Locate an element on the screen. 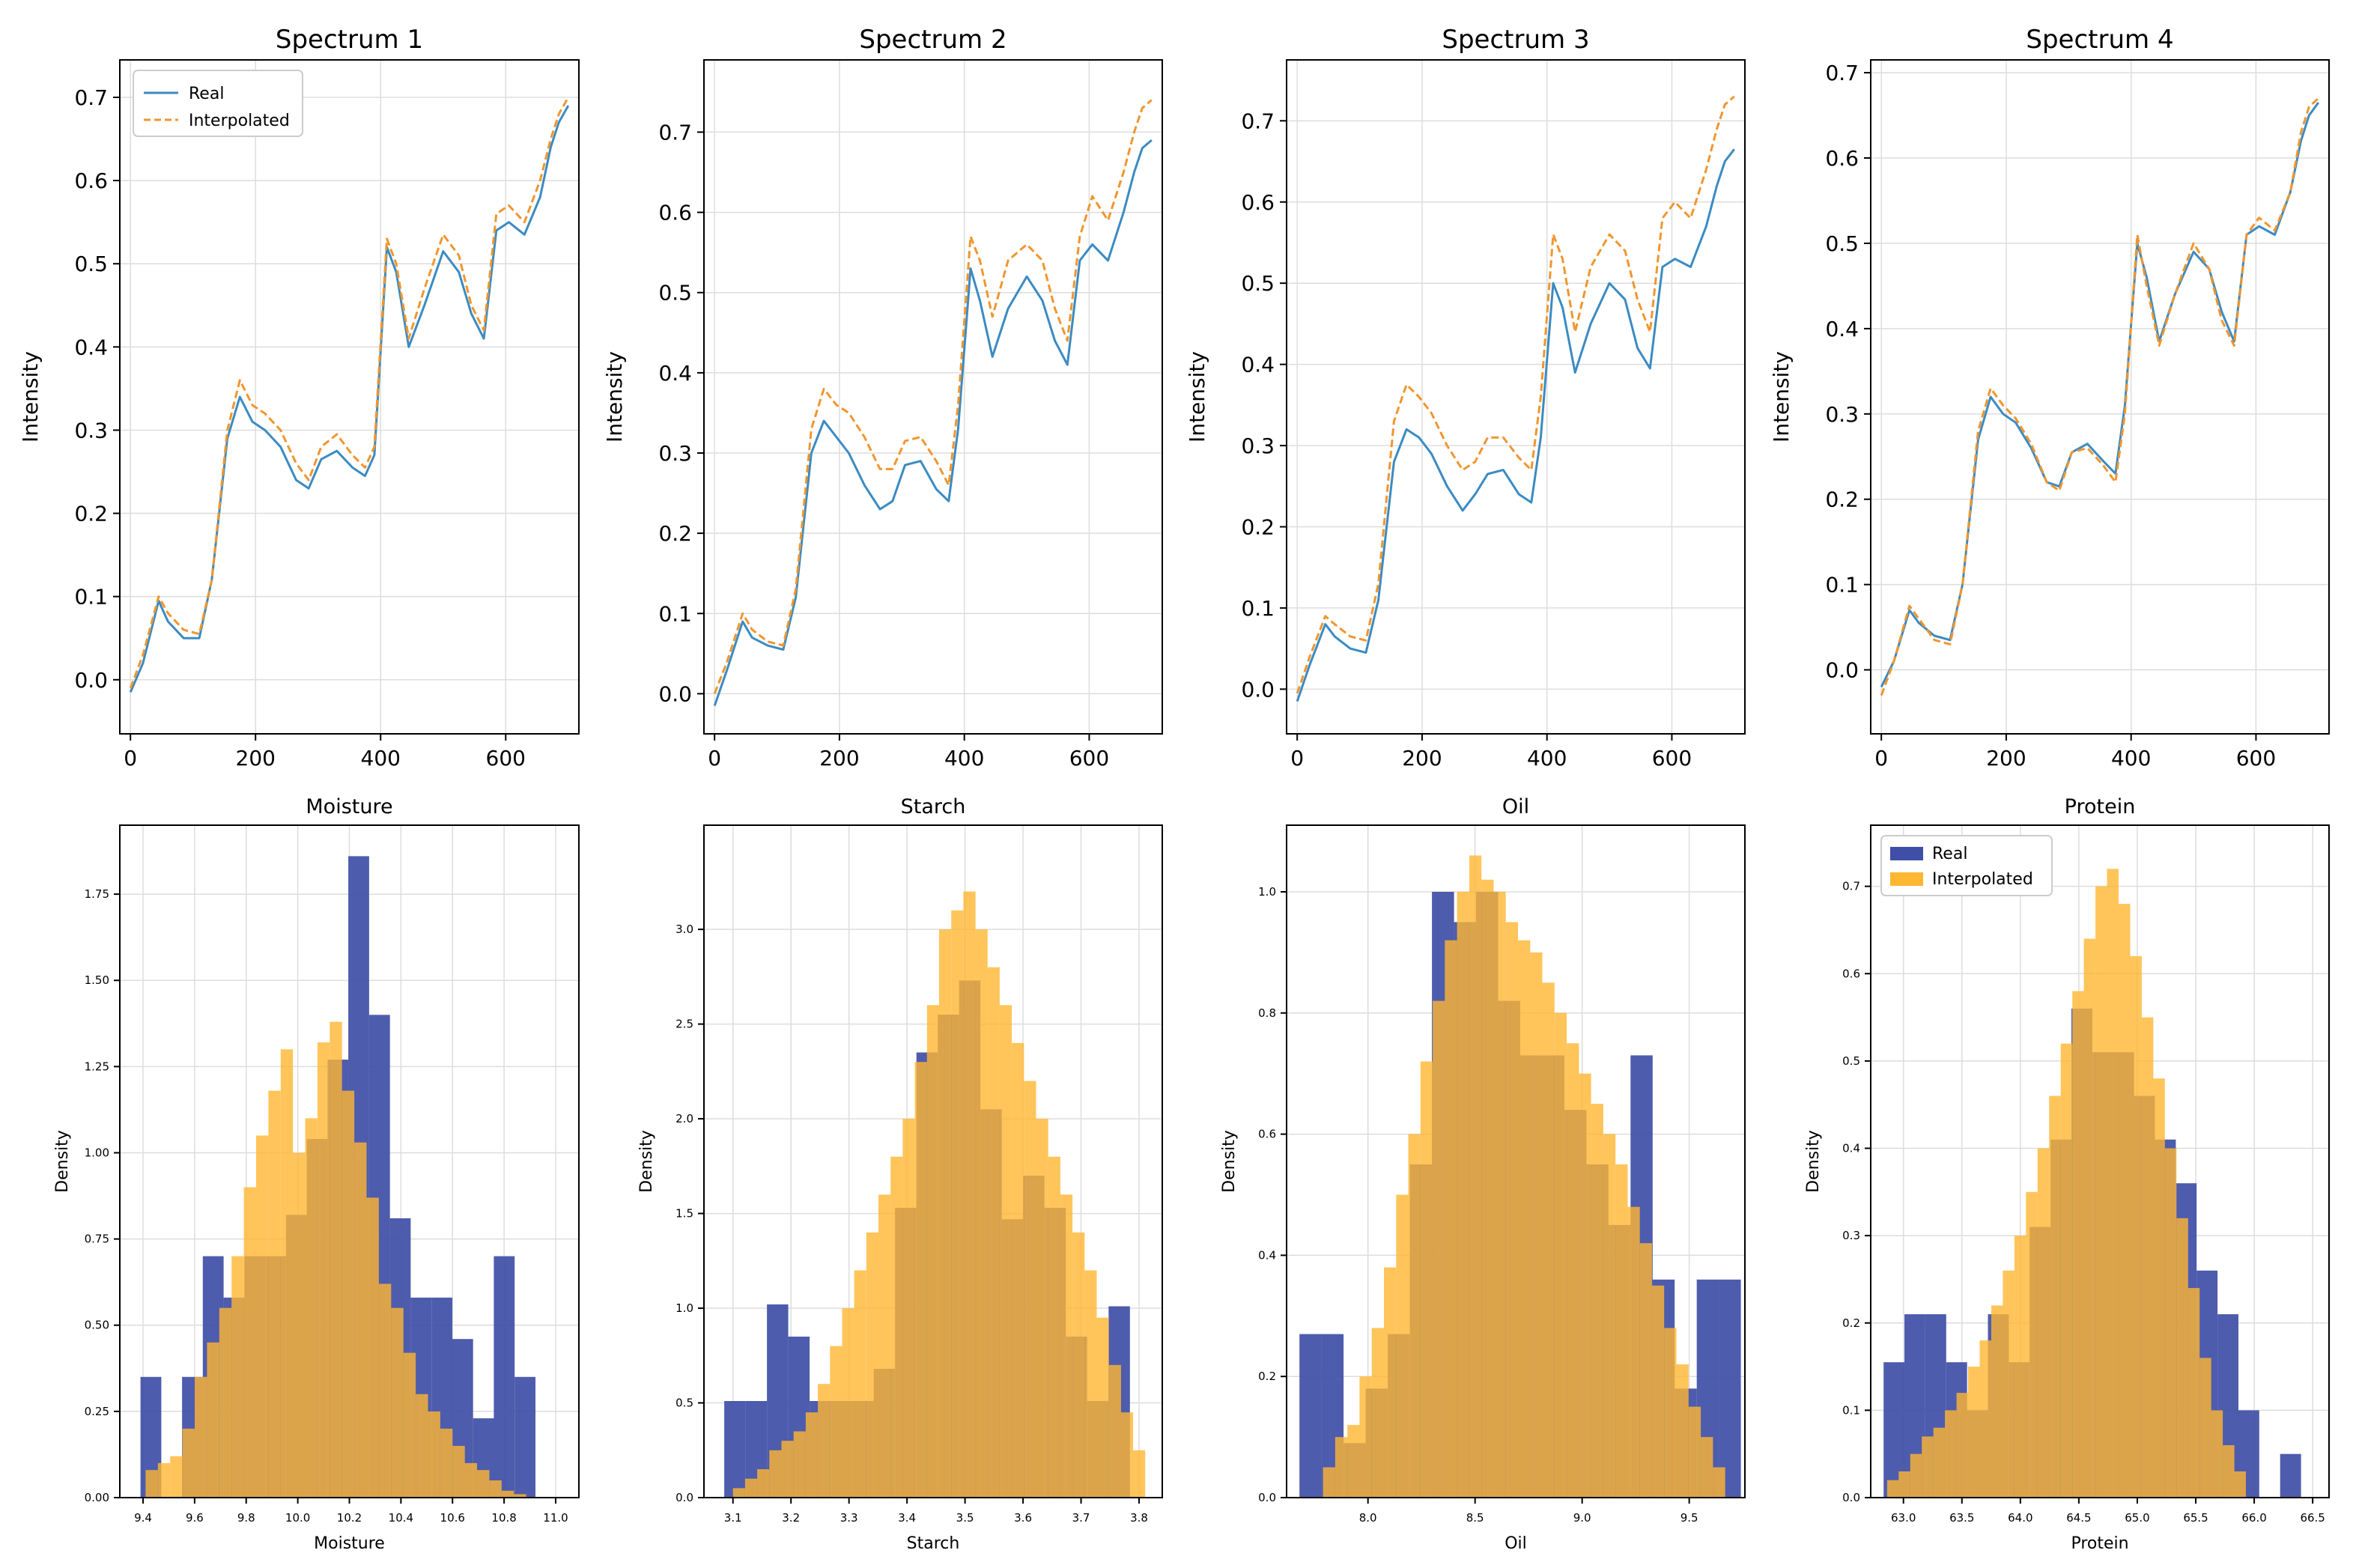 The width and height of the screenshot is (2353, 1568). y-axis-label: Intensity is located at coordinates (1781, 397).